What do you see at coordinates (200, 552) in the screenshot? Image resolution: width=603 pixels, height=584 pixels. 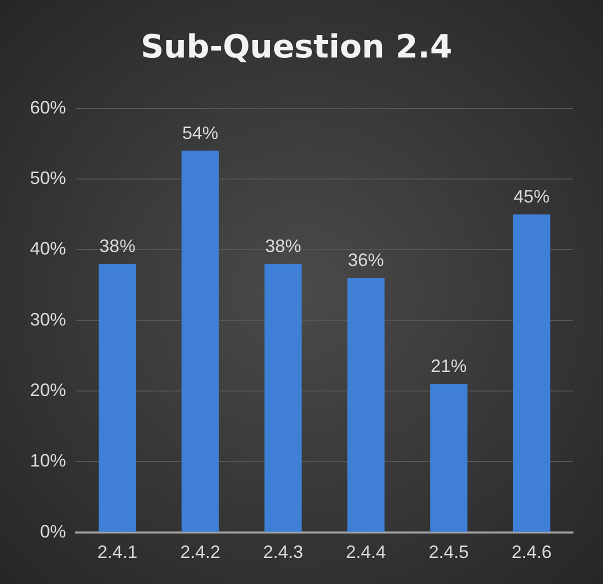 I see `x-tick-label: 2.4.2` at bounding box center [200, 552].